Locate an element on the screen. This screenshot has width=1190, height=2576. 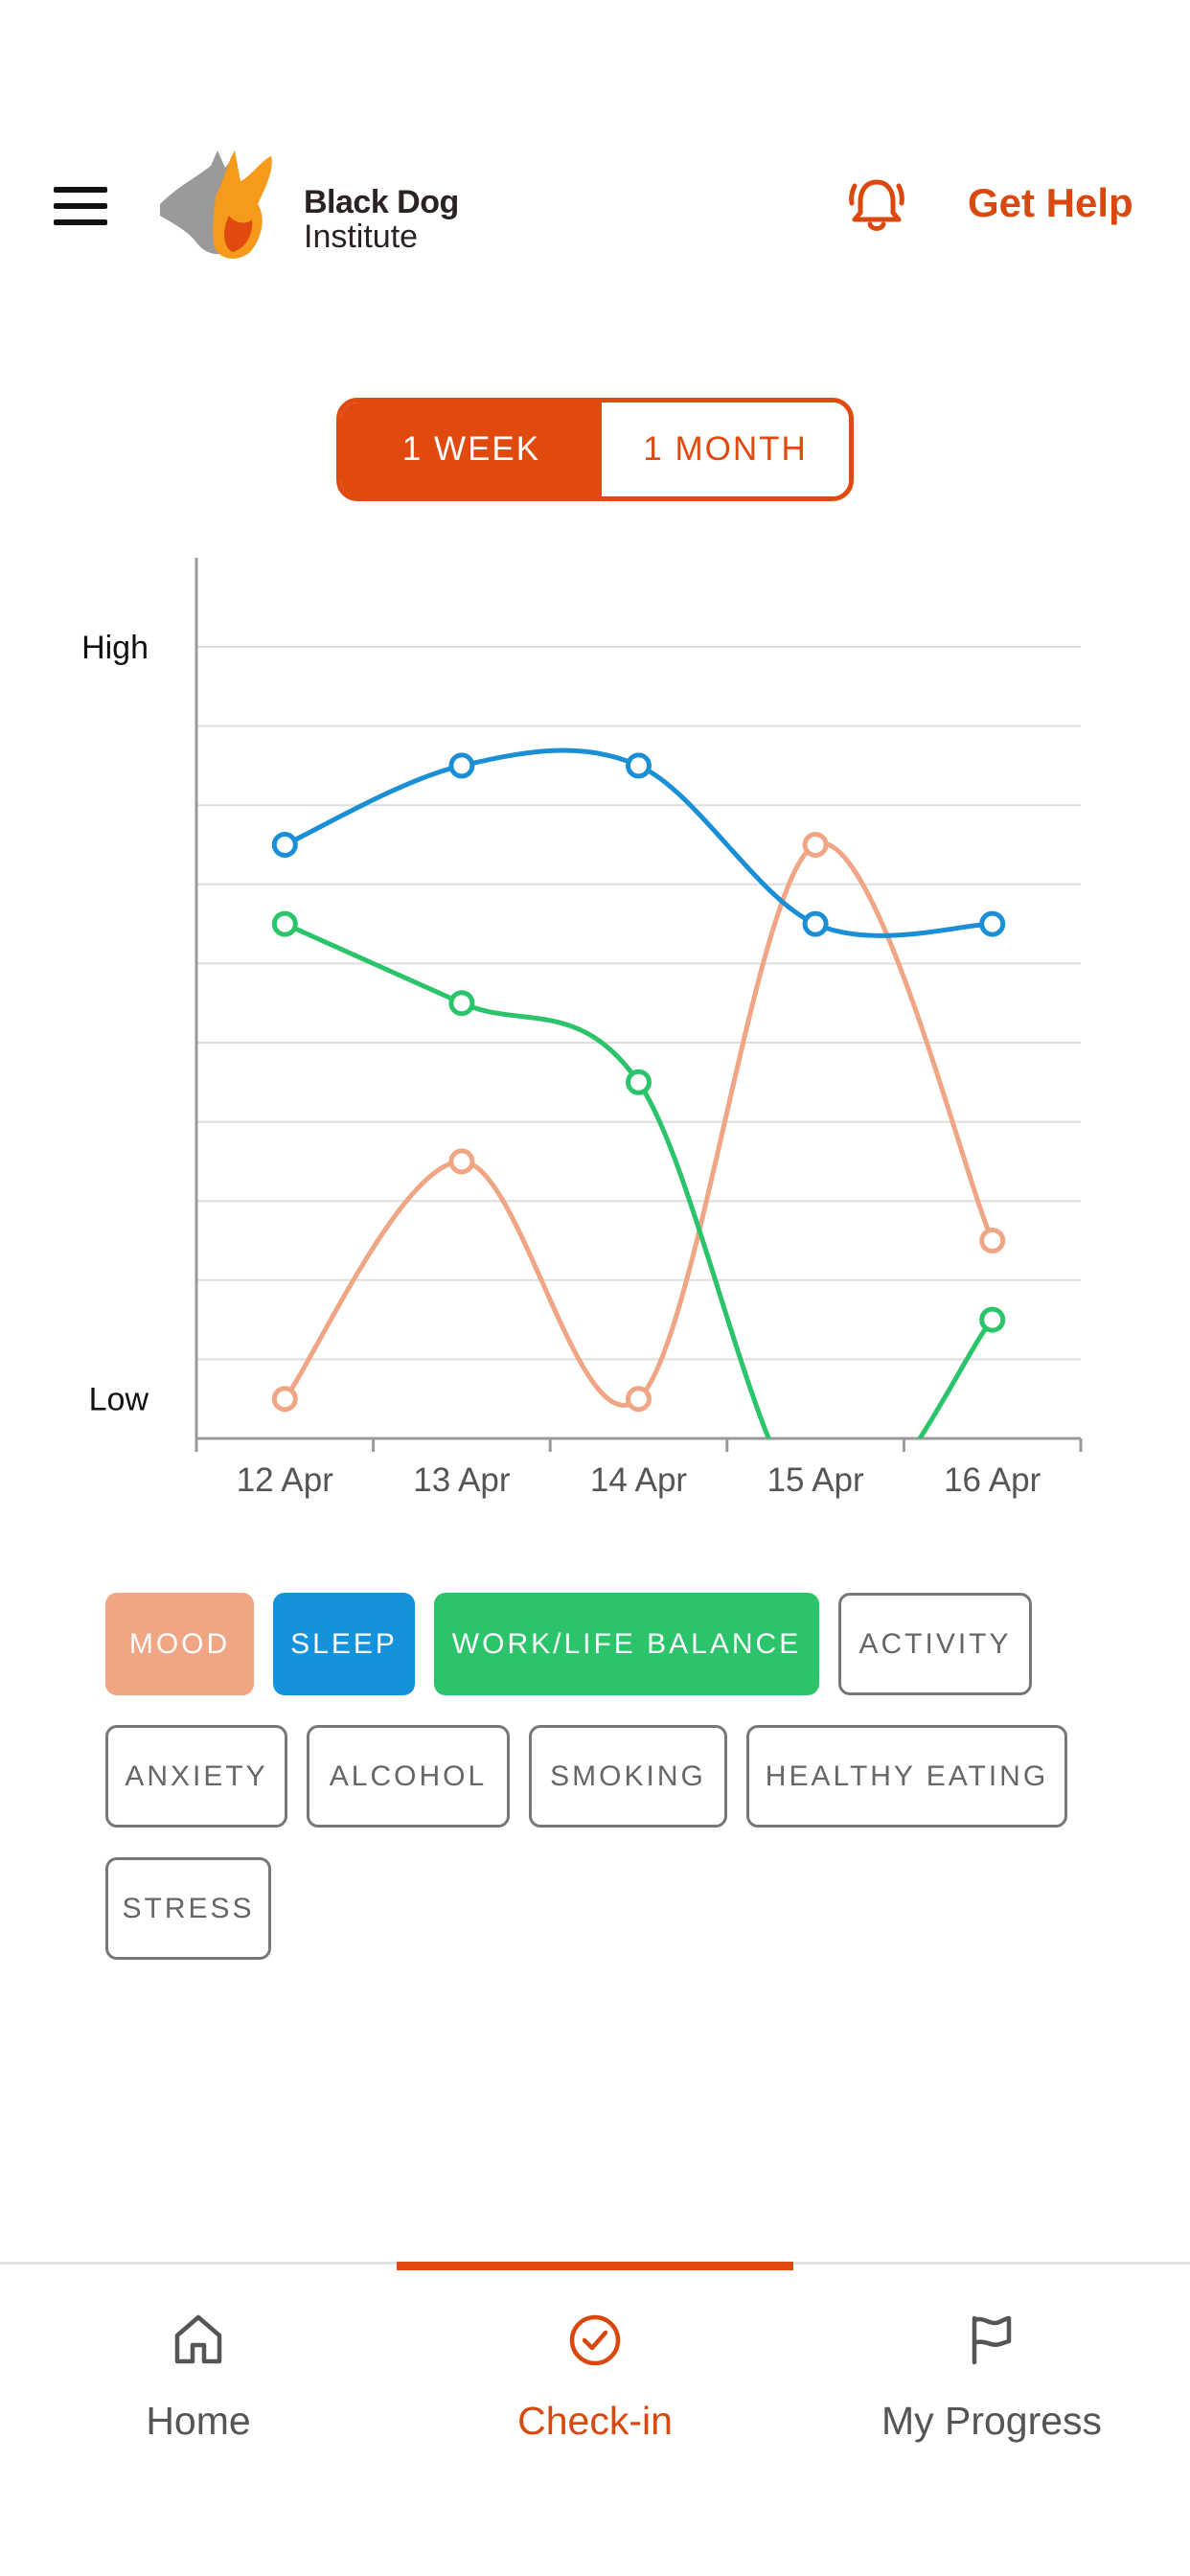
series-work-life-balance is located at coordinates (638, 1179).